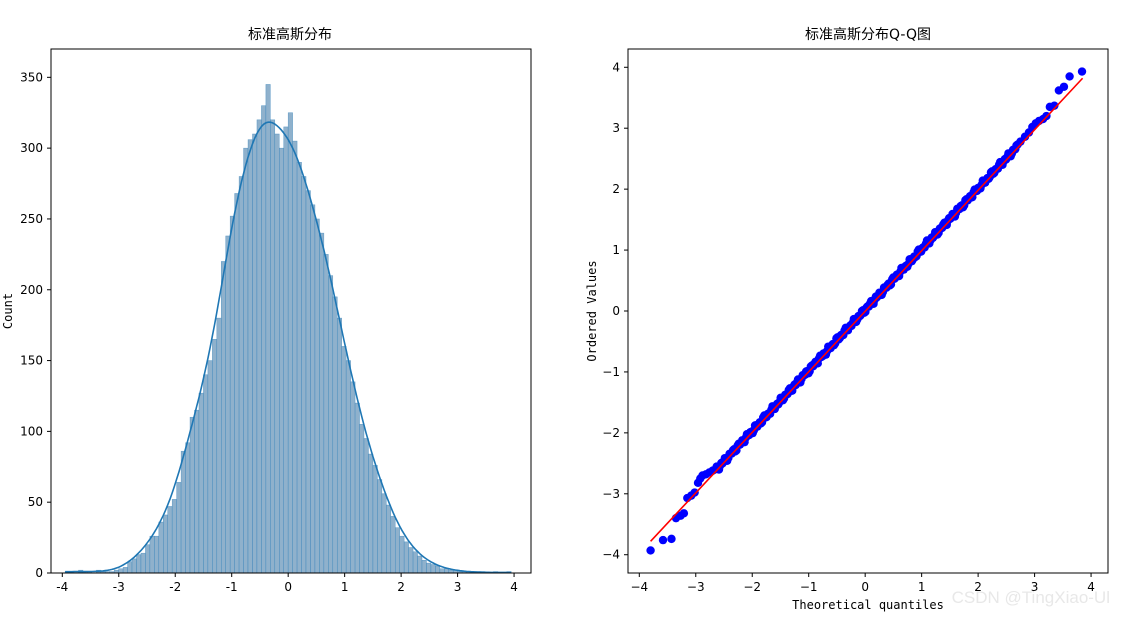  Describe the element at coordinates (611, 433) in the screenshot. I see `y-tick-label: −2` at that location.